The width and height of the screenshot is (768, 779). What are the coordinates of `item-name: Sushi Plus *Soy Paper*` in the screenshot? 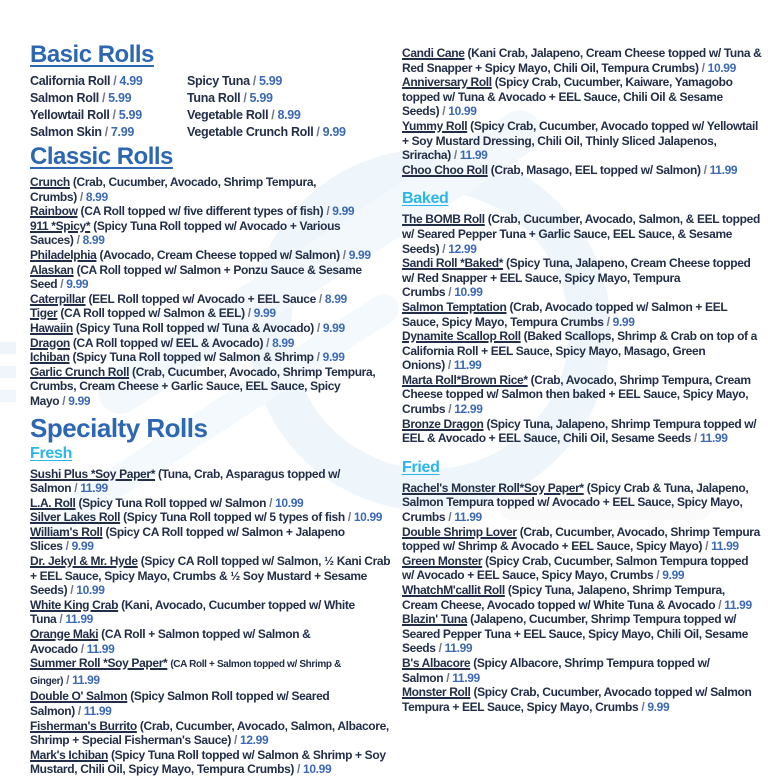 It's located at (93, 473).